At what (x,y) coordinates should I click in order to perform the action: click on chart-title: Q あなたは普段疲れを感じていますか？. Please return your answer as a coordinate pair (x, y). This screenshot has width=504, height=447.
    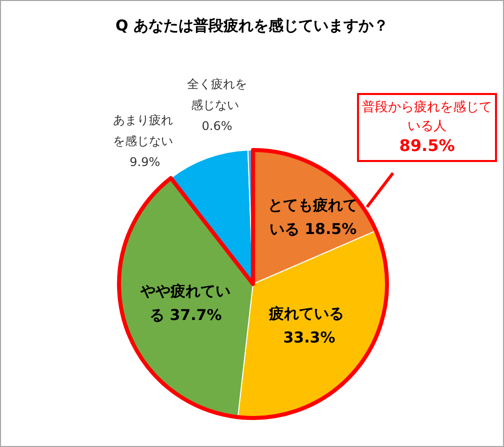
    Looking at the image, I should click on (252, 25).